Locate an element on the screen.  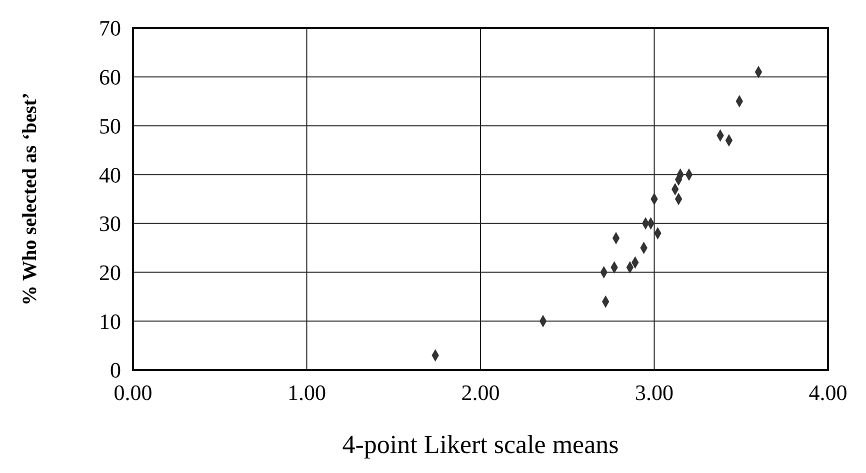
y-tick-label: 0 is located at coordinates (115, 370).